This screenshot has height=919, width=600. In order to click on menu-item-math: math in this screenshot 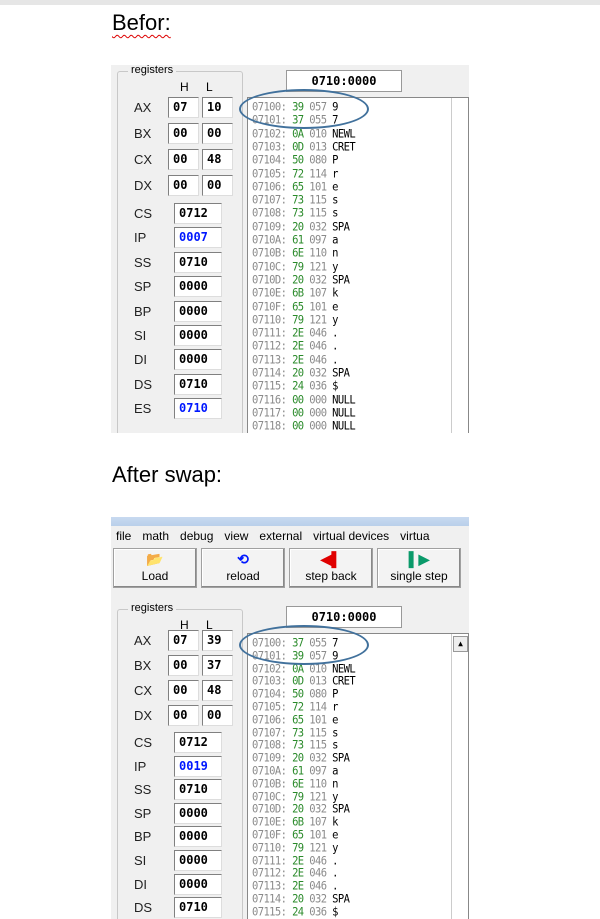, I will do `click(156, 536)`.